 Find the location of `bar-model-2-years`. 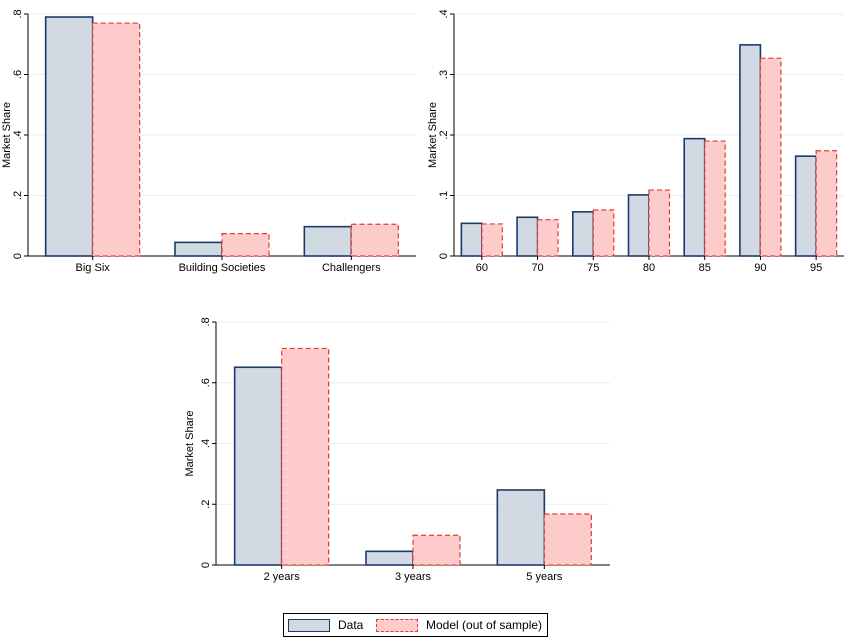

bar-model-2-years is located at coordinates (305, 456).